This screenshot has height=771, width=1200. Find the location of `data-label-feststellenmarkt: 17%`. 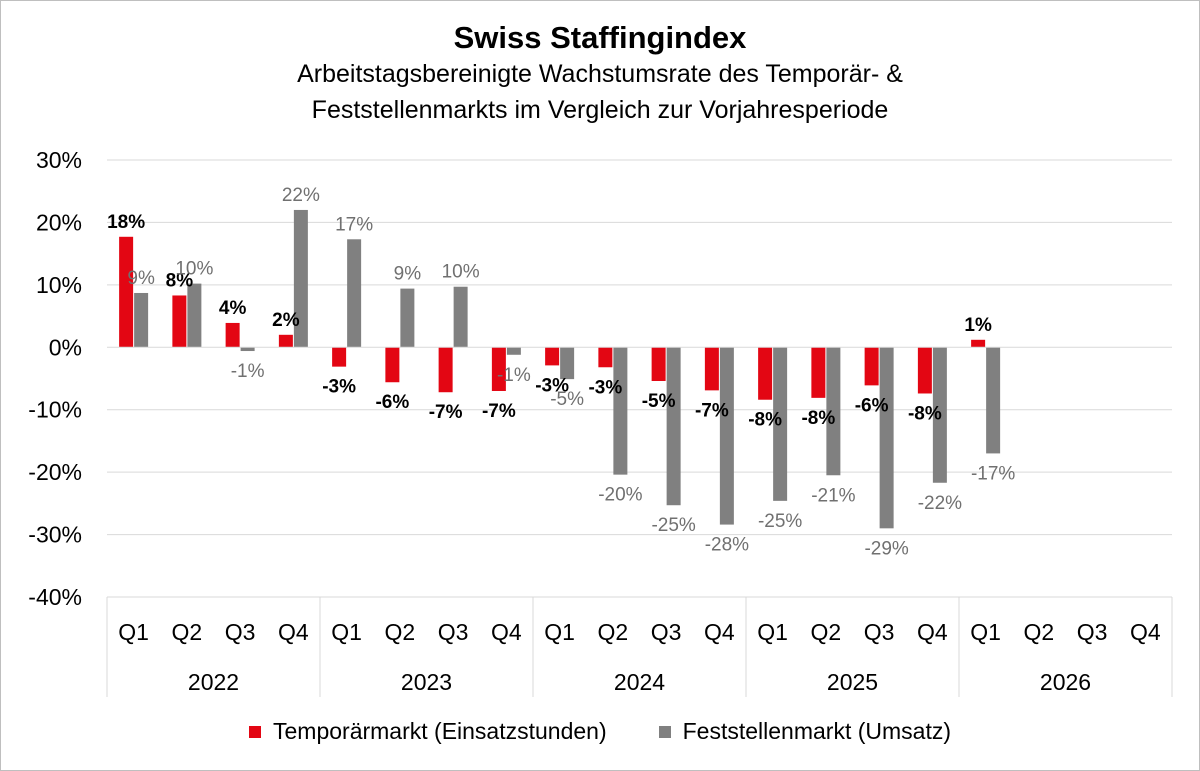

data-label-feststellenmarkt: 17% is located at coordinates (354, 224).